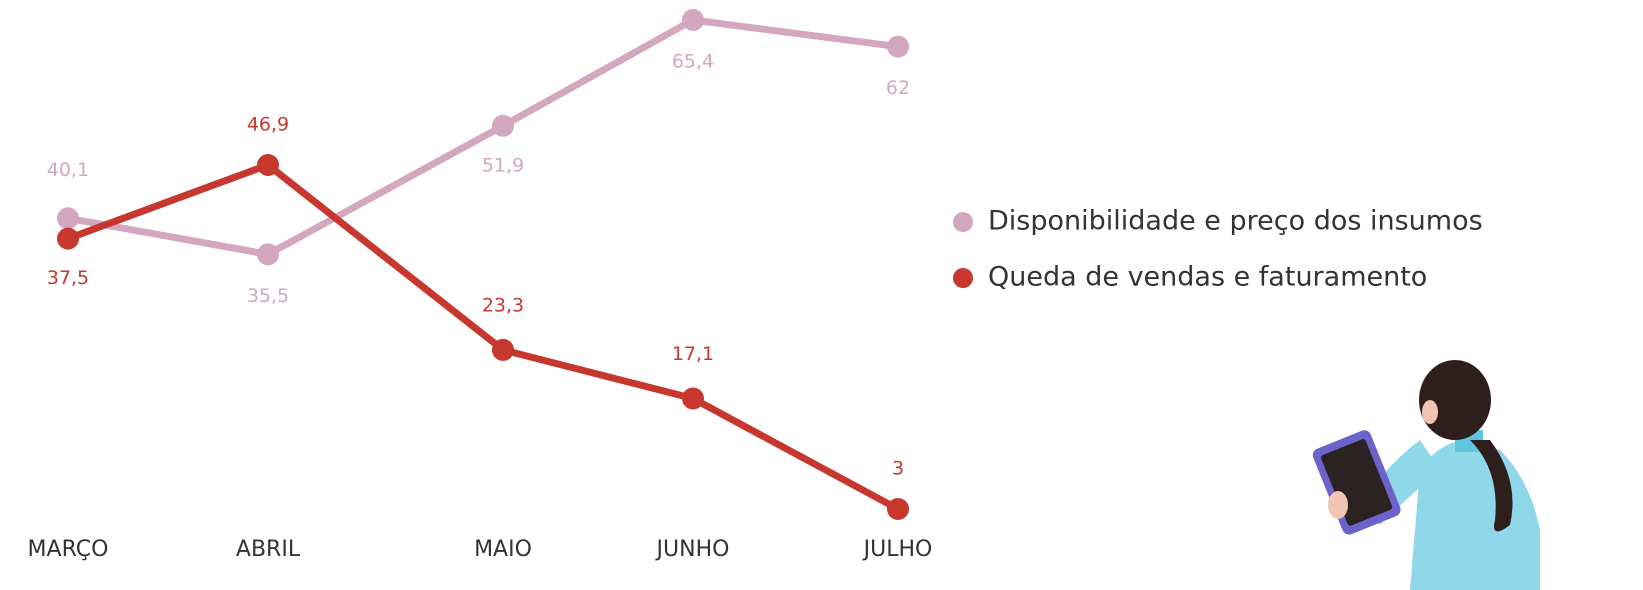  What do you see at coordinates (68, 549) in the screenshot?
I see `x-tick-label: MARÇO` at bounding box center [68, 549].